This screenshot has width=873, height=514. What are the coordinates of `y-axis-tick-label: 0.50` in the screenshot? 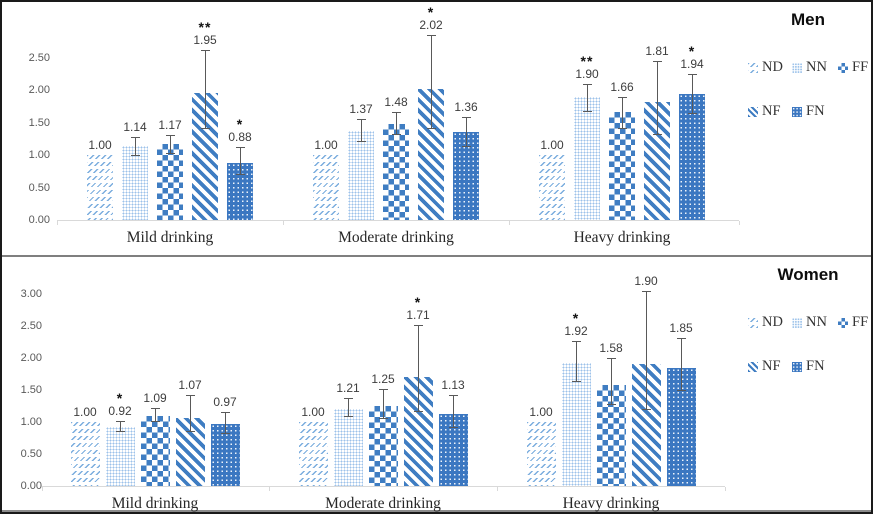 It's located at (31, 454).